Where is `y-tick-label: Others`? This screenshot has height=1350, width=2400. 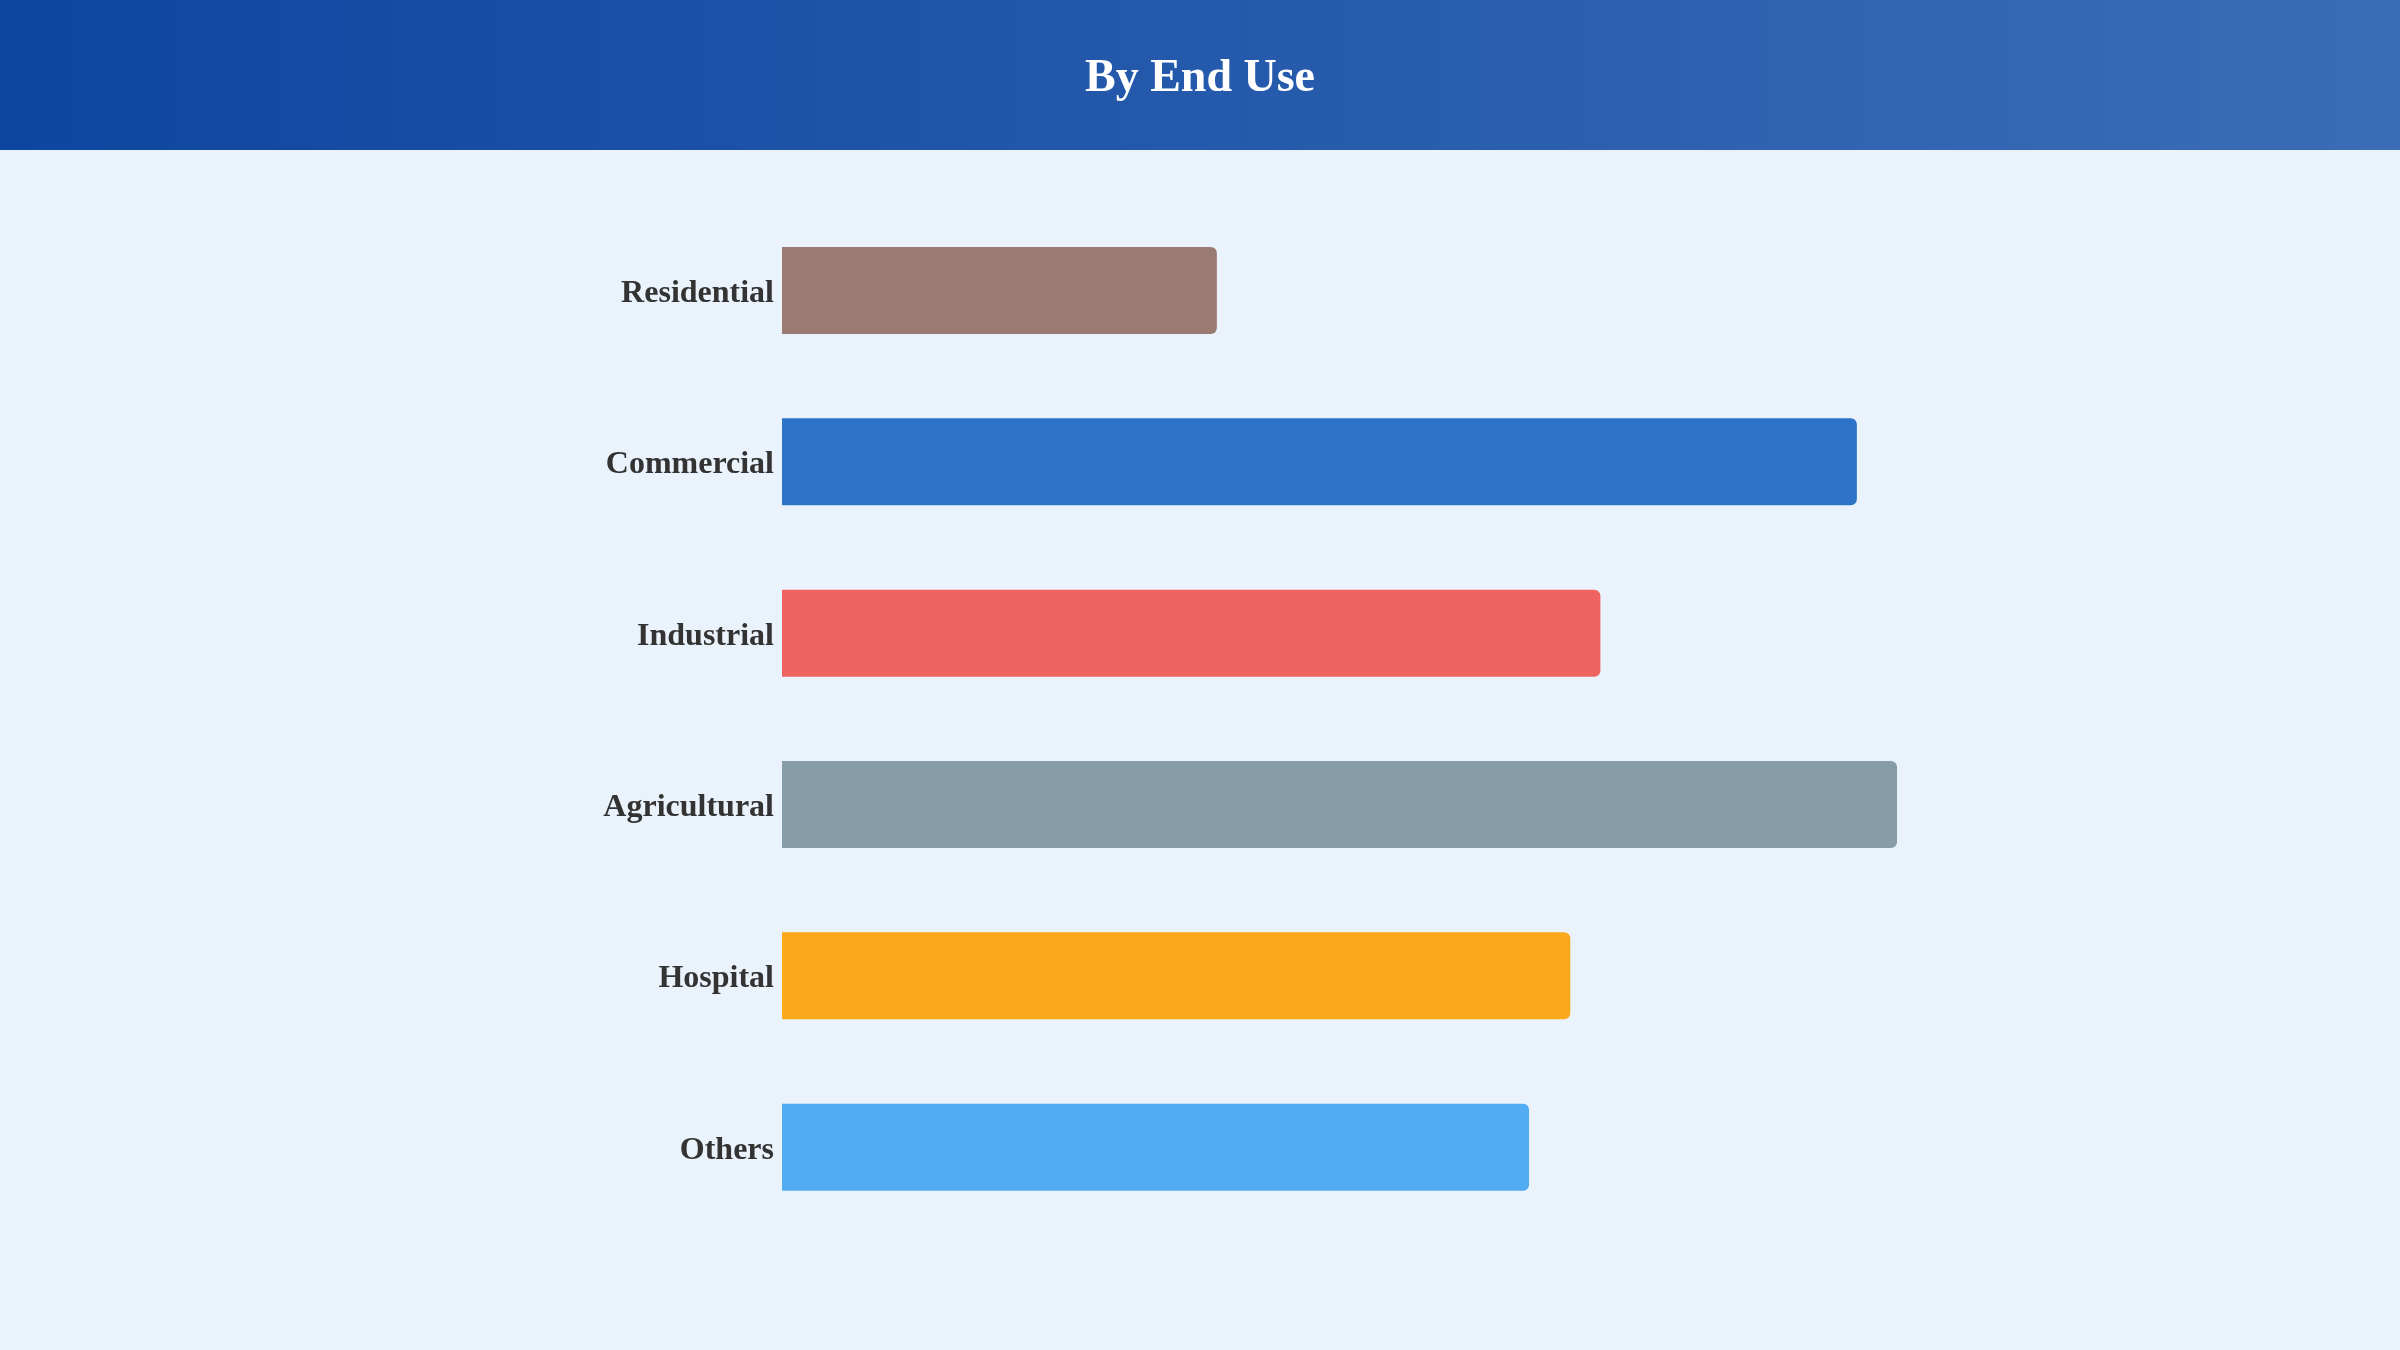
y-tick-label: Others is located at coordinates (726, 1147).